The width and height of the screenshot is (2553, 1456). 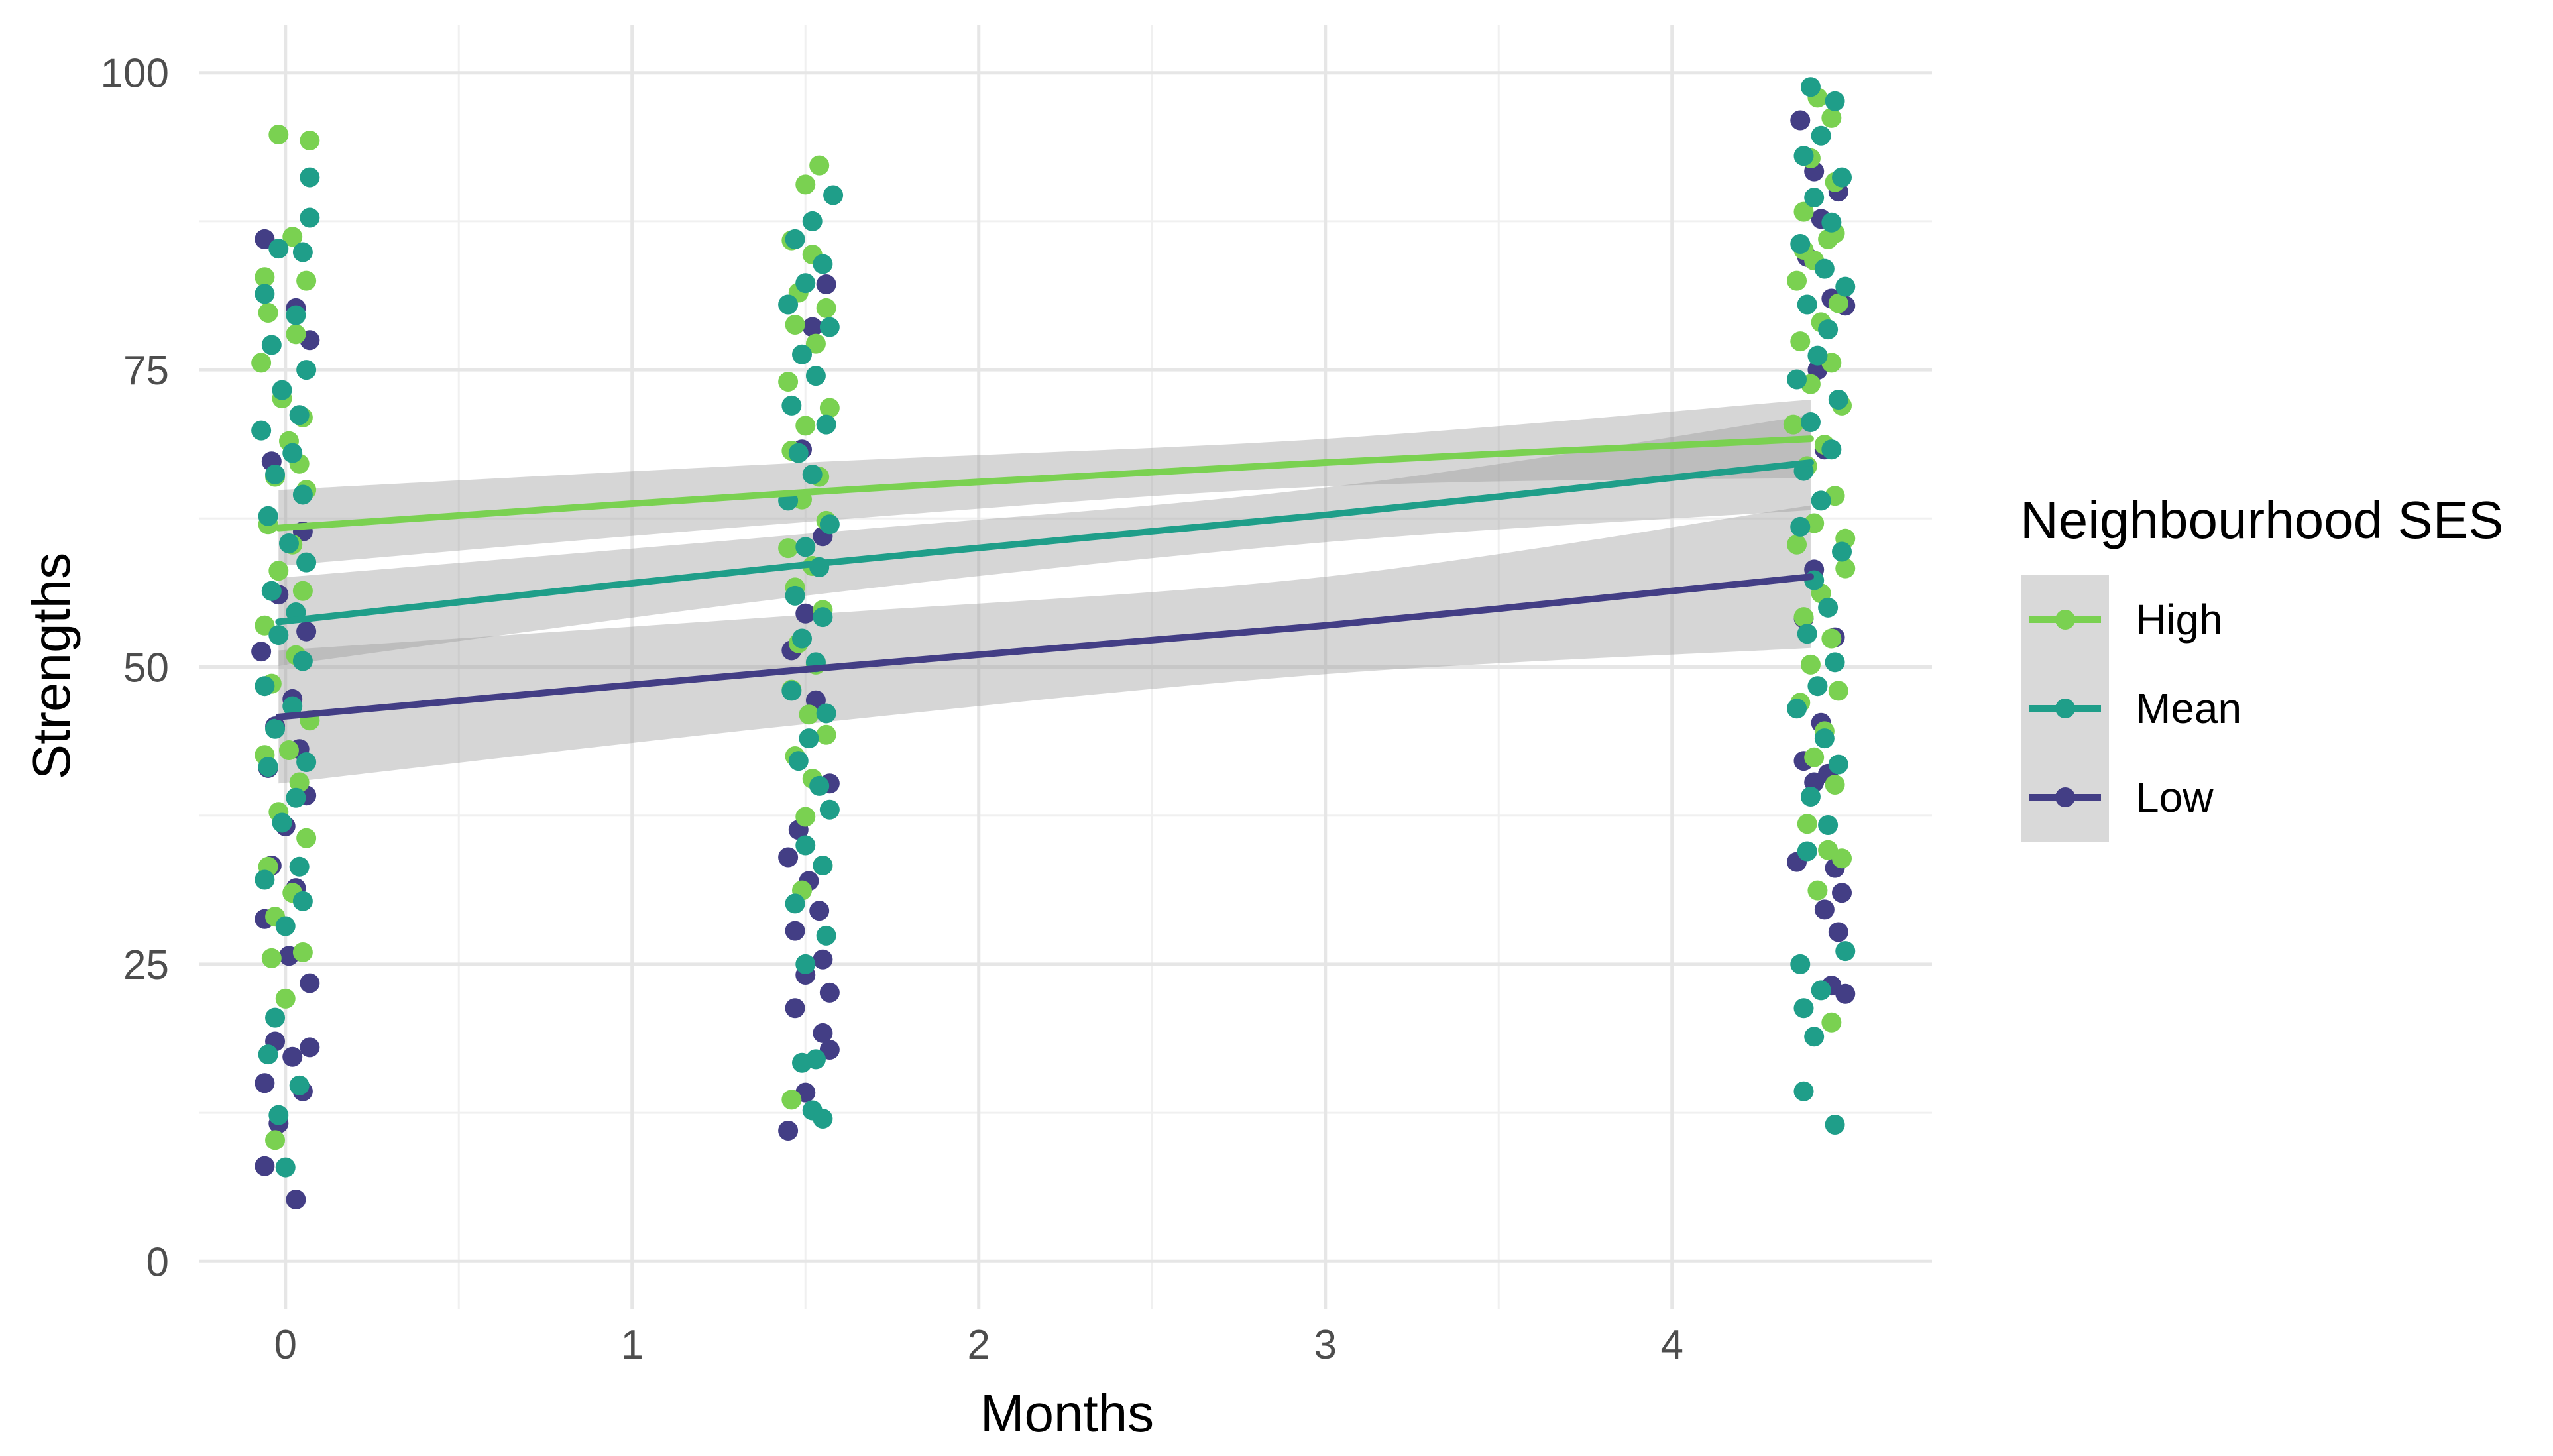 What do you see at coordinates (2121, 797) in the screenshot?
I see `legend-item-low: Low` at bounding box center [2121, 797].